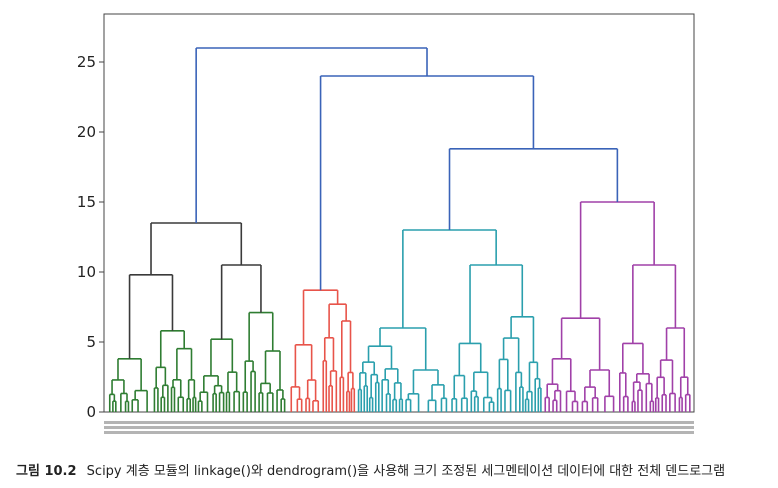 This screenshot has width=778, height=488. I want to click on leaf-labels, so click(399, 427).